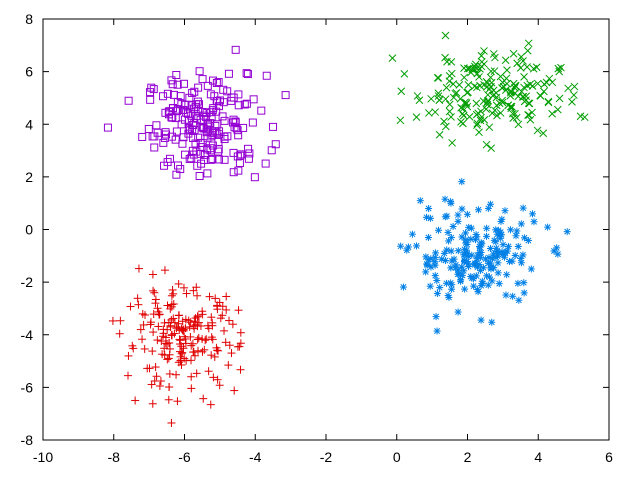  What do you see at coordinates (538, 457) in the screenshot?
I see `x-tick-label: 4` at bounding box center [538, 457].